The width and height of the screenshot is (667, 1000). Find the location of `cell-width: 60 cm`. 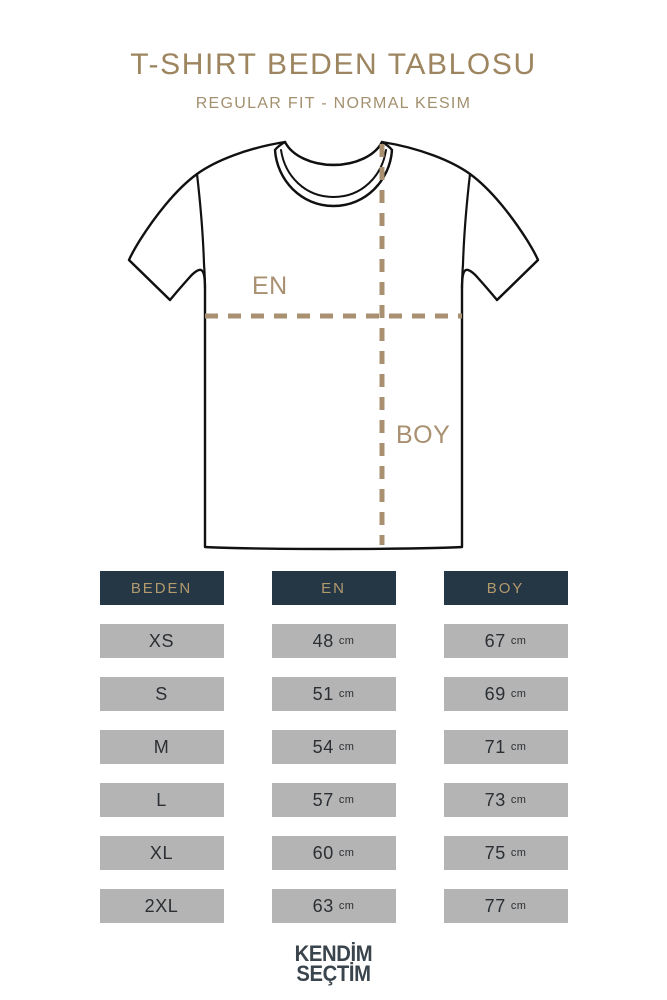

cell-width: 60 cm is located at coordinates (333, 853).